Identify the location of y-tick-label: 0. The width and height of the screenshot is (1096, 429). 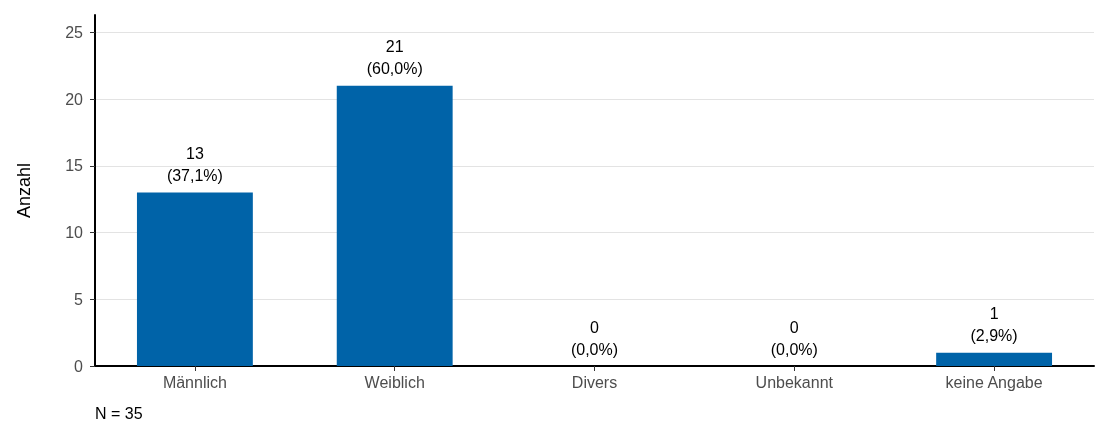
(79, 366).